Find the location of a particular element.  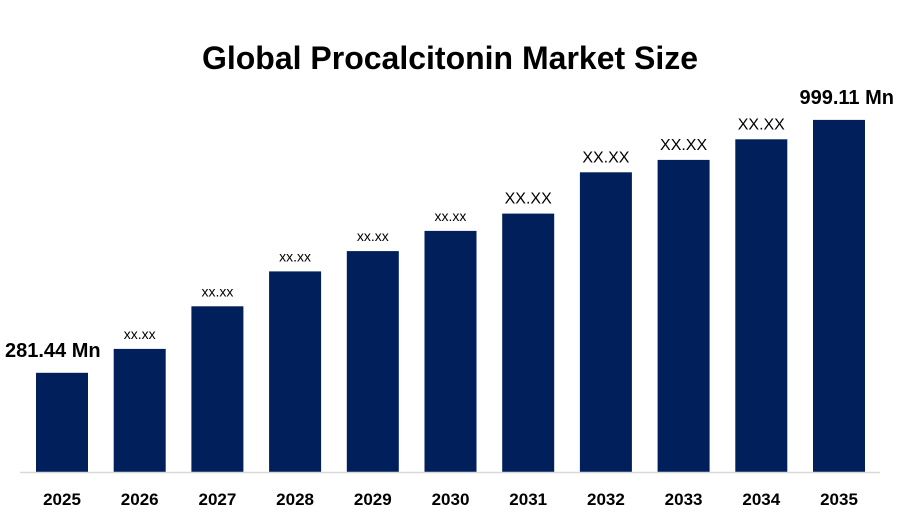

x-tick-label-2029: 2029 is located at coordinates (373, 499).